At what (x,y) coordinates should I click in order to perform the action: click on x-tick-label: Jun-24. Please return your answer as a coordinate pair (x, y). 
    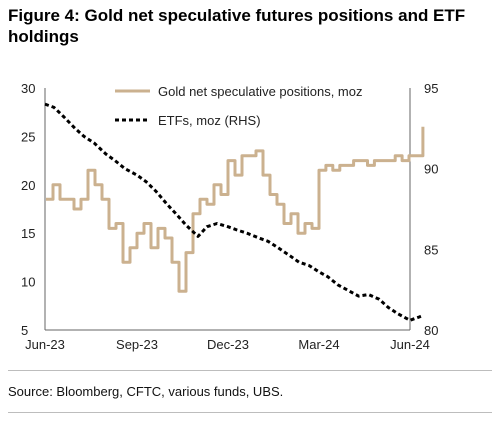
    Looking at the image, I should click on (410, 344).